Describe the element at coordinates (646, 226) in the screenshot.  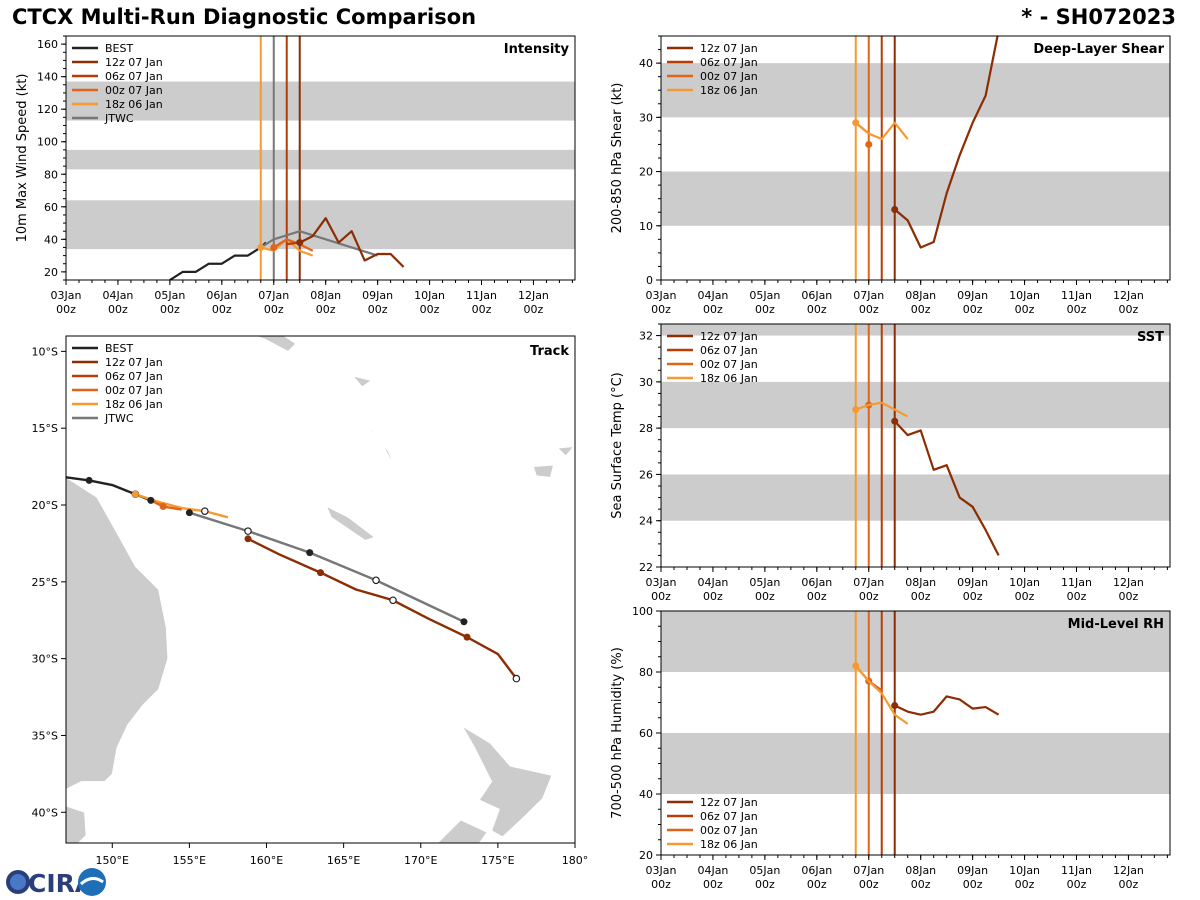
I see `y-tick-label: 10` at that location.